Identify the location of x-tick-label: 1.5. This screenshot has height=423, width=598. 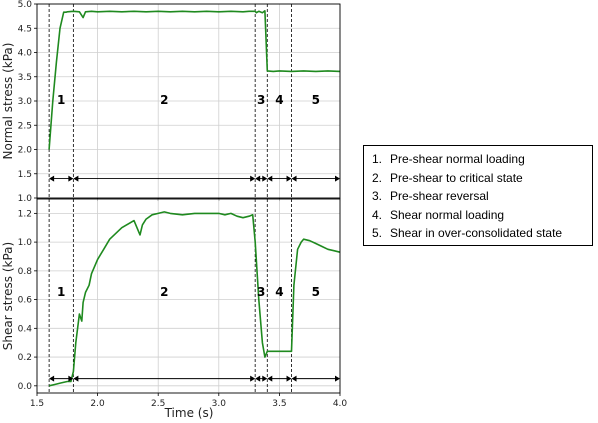
(37, 404).